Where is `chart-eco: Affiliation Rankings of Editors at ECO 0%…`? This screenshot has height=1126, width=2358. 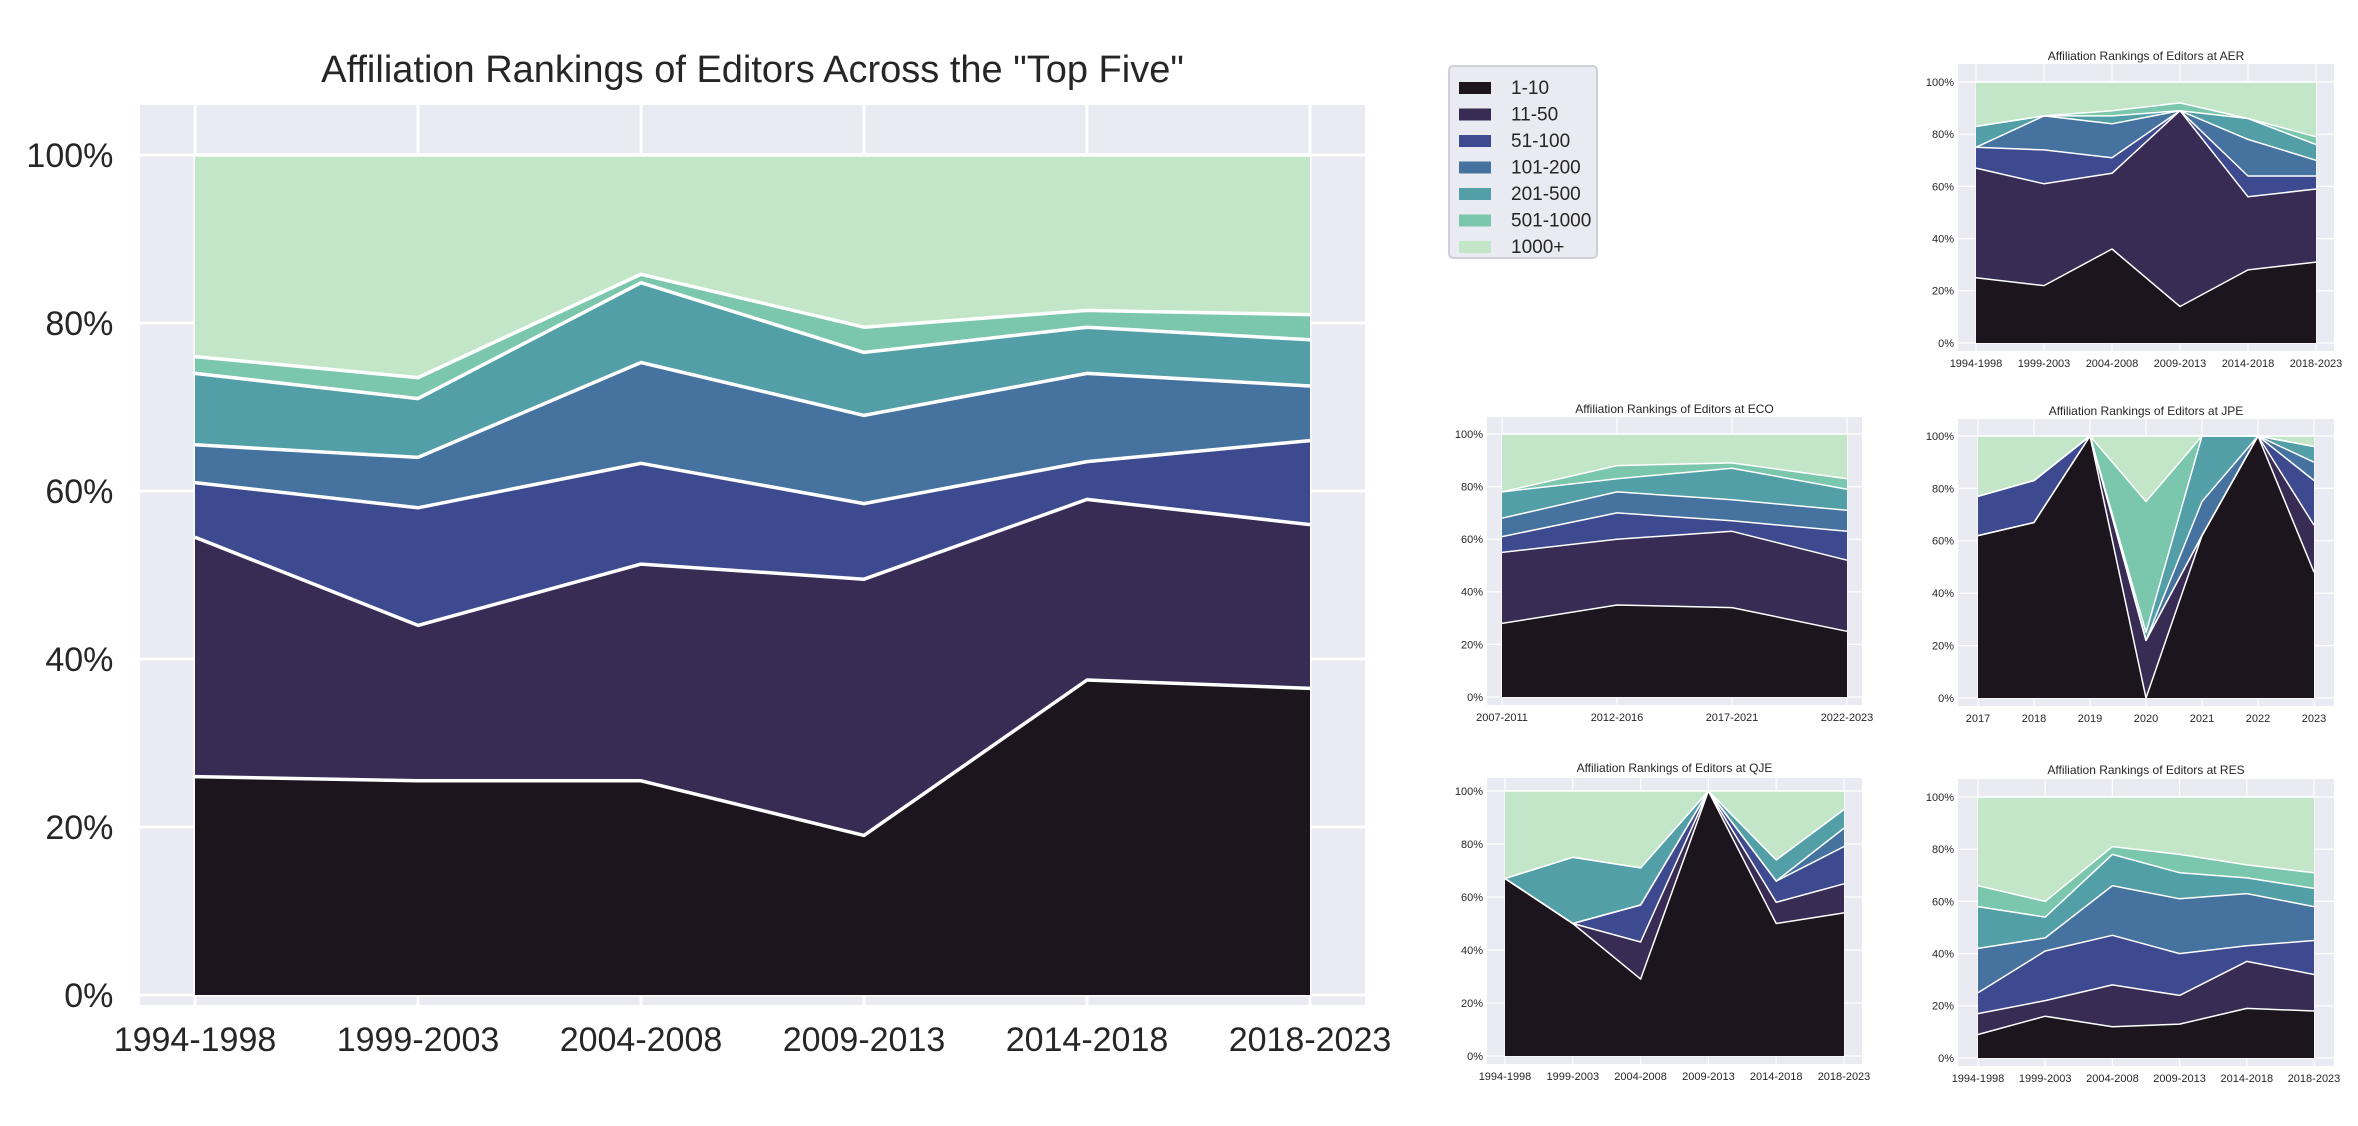
chart-eco: Affiliation Rankings of Editors at ECO 0%… is located at coordinates (1664, 563).